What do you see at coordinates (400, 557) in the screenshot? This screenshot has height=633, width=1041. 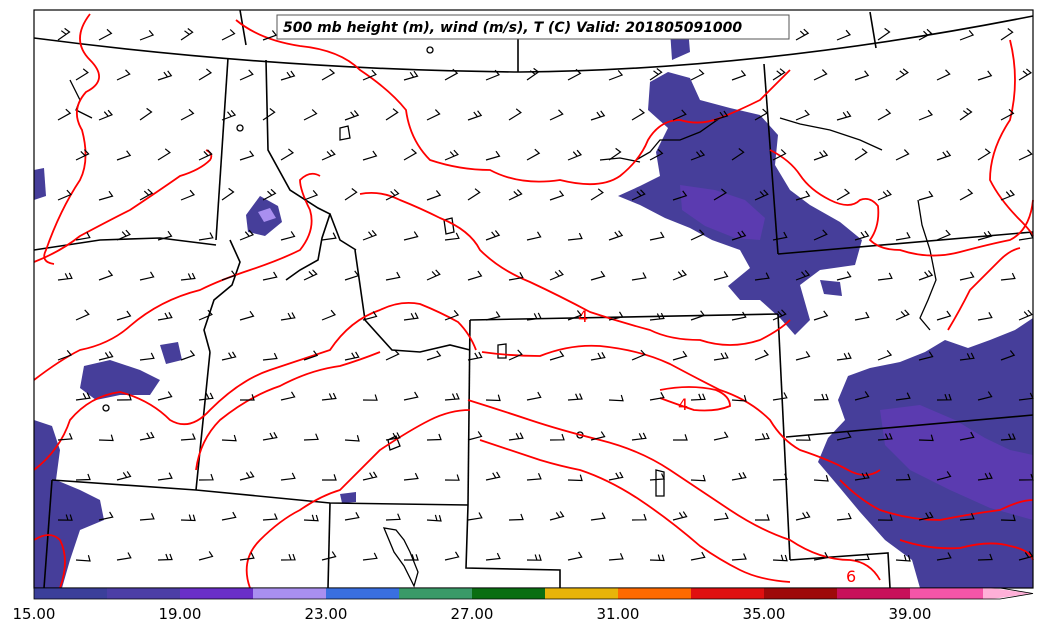 I see `lake-great-salt` at bounding box center [400, 557].